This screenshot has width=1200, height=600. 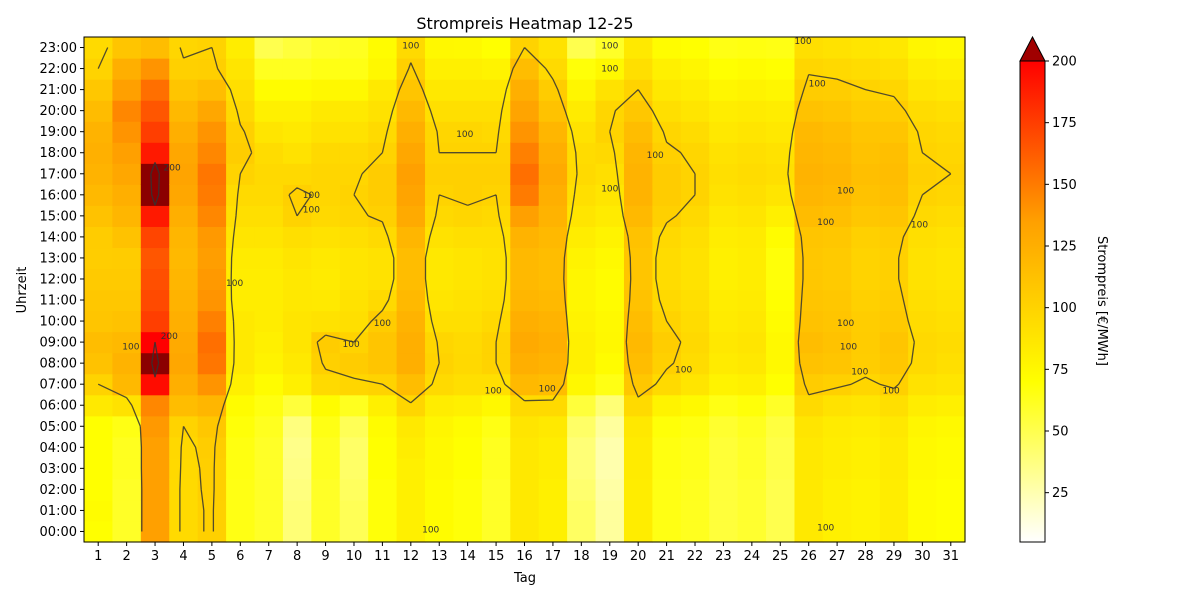 What do you see at coordinates (808, 556) in the screenshot?
I see `x-tick-label: 26` at bounding box center [808, 556].